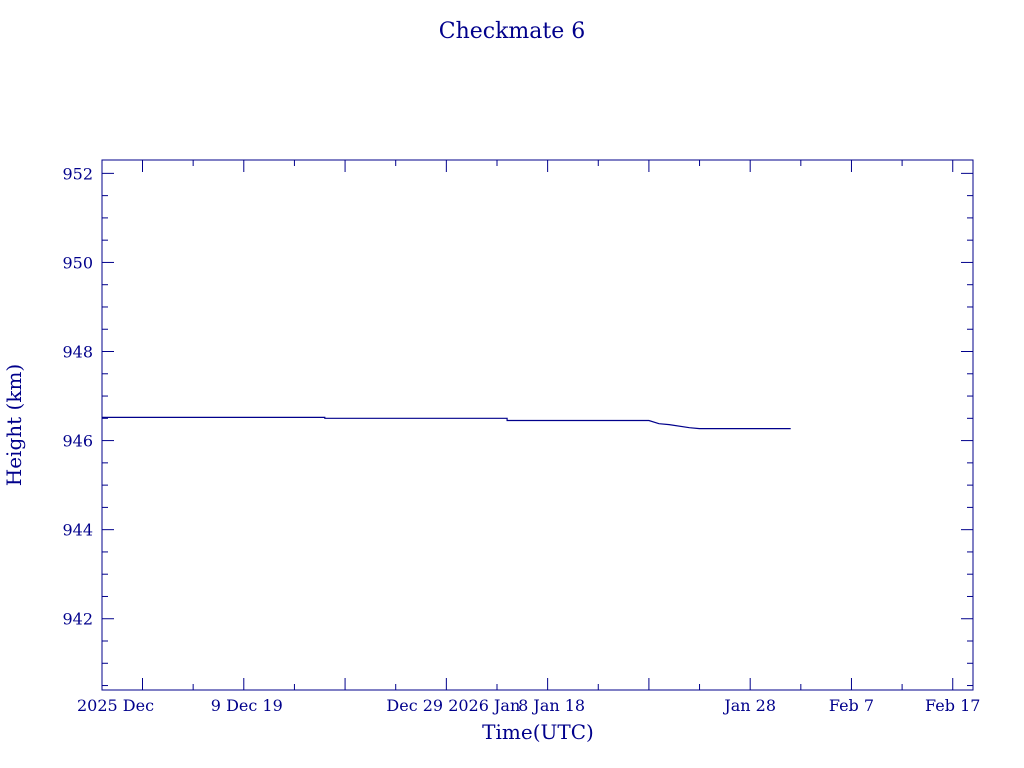 This screenshot has width=1024, height=768. I want to click on series-layer, so click(446, 423).